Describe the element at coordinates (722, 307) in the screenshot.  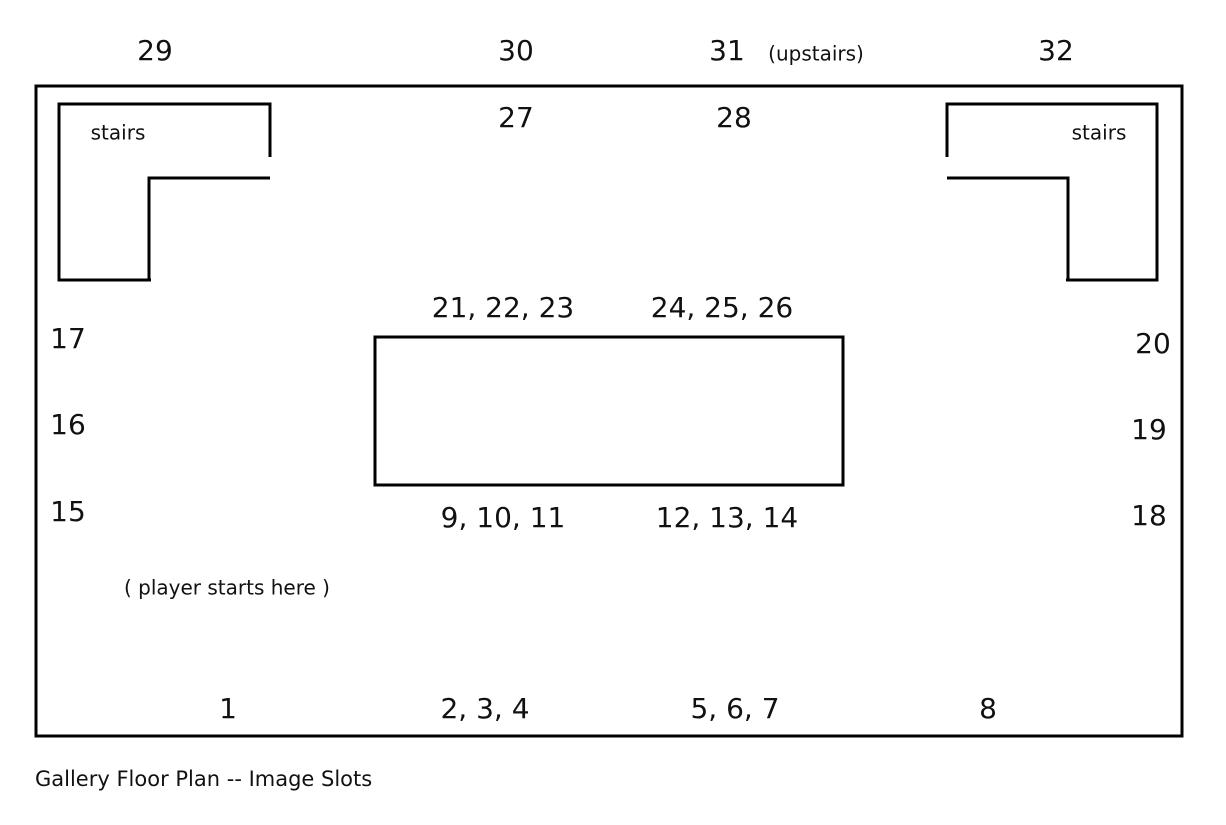
I see `slot-label: 24, 25, 26` at that location.